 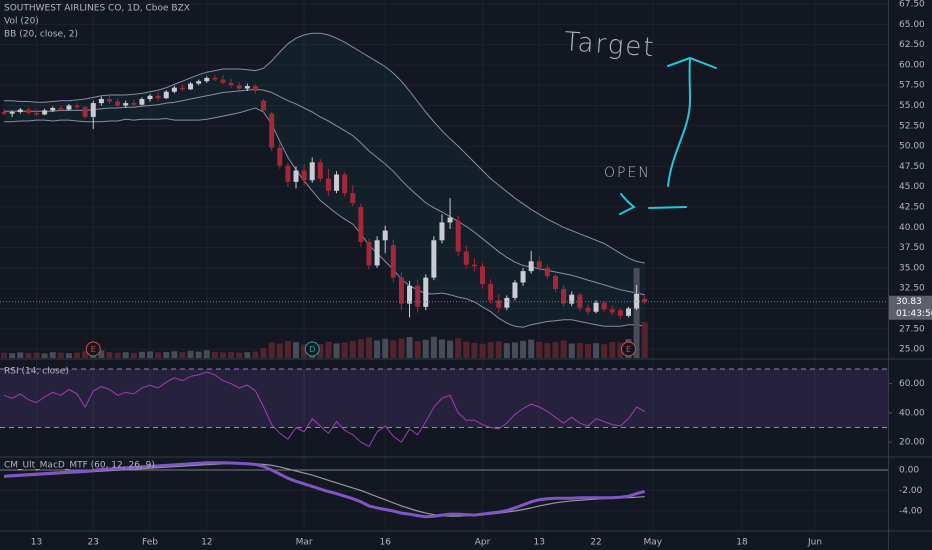 I want to click on rsi-tick-label: 20.00, so click(x=912, y=443).